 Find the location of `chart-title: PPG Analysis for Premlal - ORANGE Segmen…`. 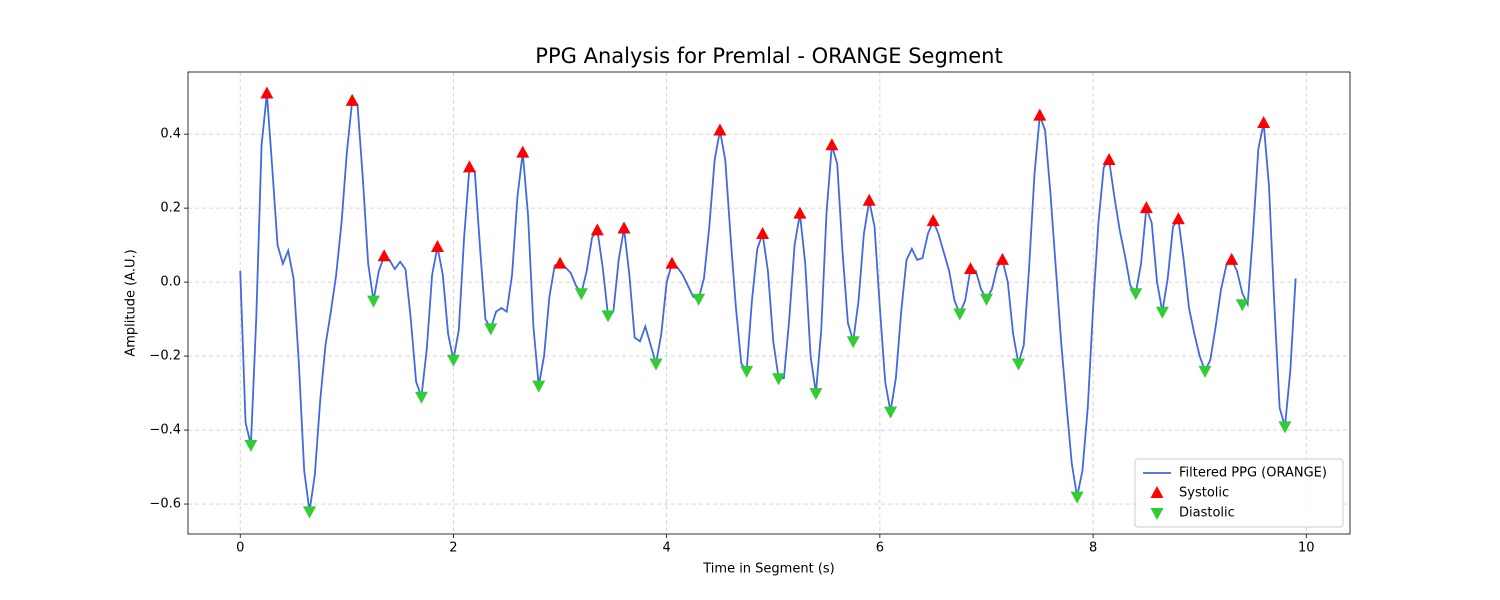

chart-title: PPG Analysis for Premlal - ORANGE Segmen… is located at coordinates (768, 56).